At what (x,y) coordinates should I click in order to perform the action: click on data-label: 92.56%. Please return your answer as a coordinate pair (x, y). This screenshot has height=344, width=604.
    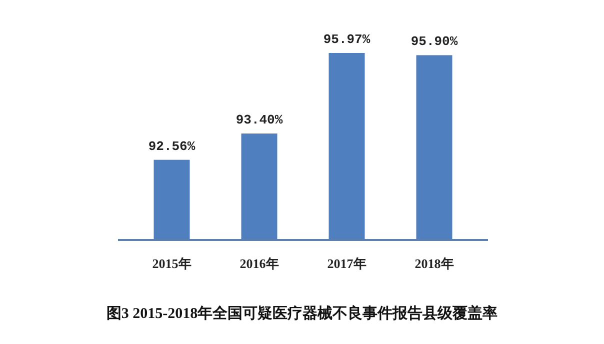
    Looking at the image, I should click on (172, 146).